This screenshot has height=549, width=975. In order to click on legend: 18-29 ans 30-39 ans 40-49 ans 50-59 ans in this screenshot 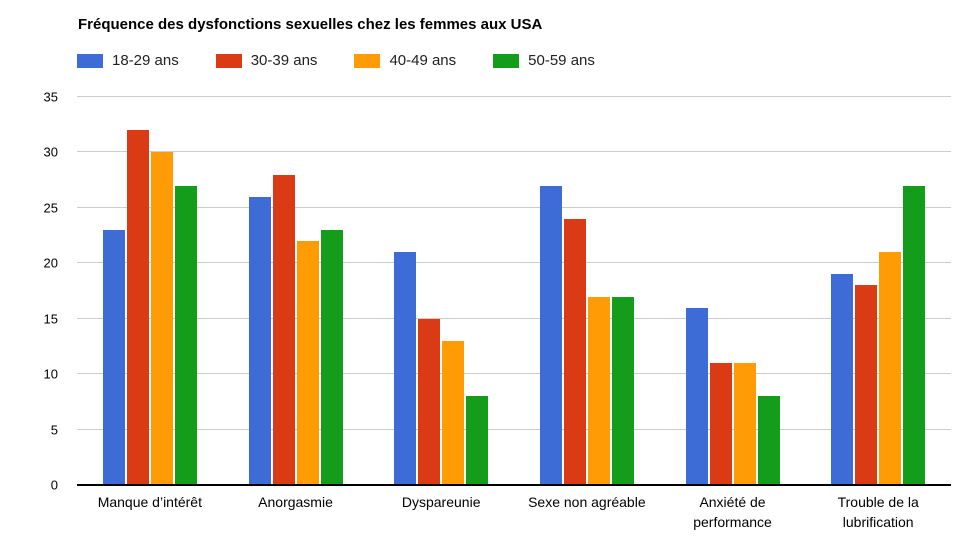, I will do `click(354, 60)`.